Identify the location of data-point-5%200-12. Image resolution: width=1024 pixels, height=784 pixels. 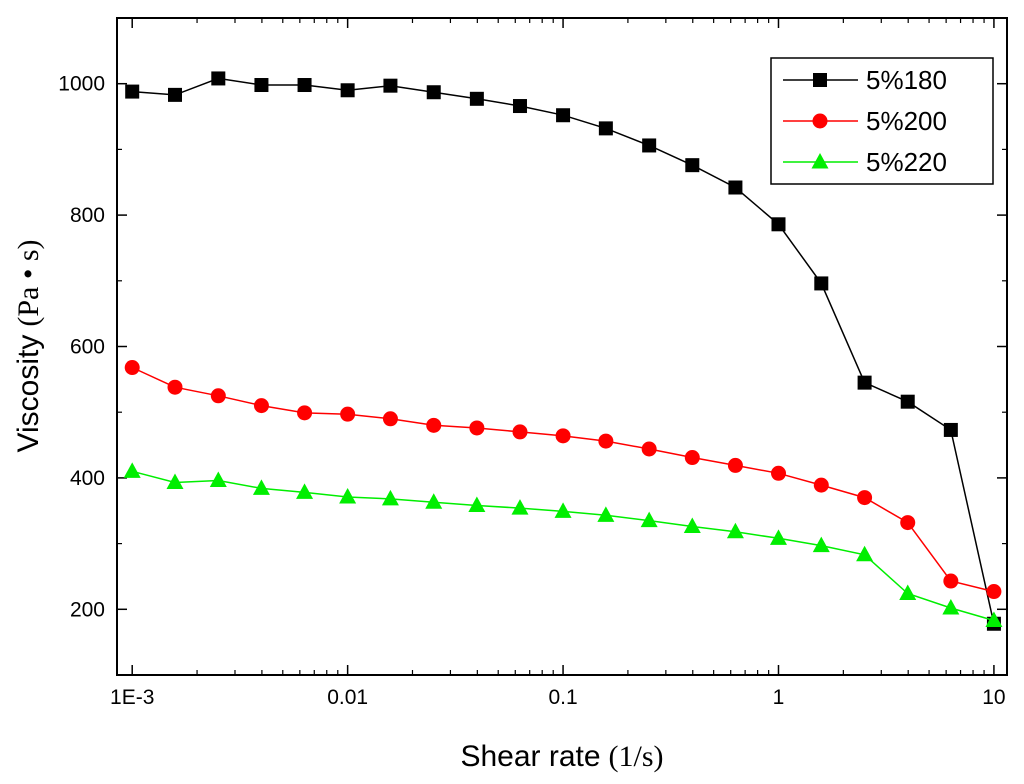
(649, 449).